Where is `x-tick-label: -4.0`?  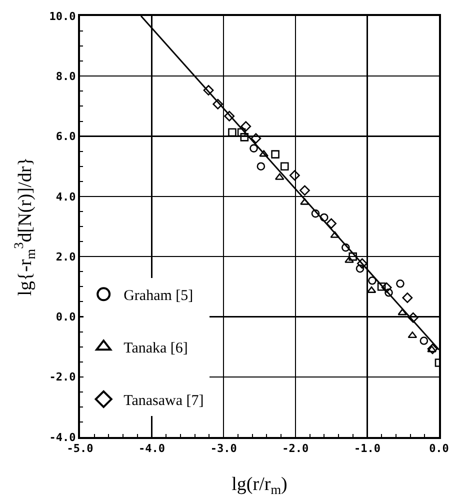 x-tick-label: -4.0 is located at coordinates (152, 449).